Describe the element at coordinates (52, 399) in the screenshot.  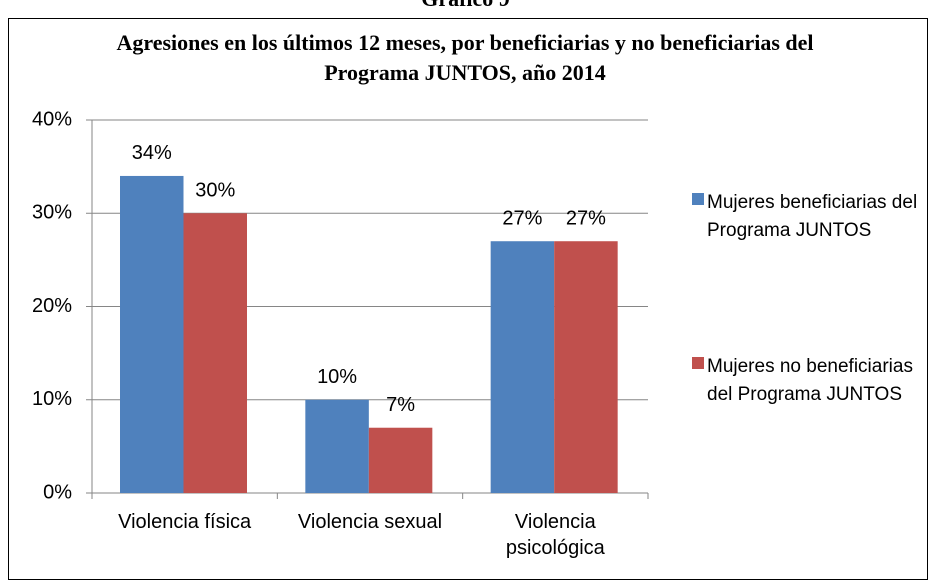
I see `y-tick-label: 10%` at that location.